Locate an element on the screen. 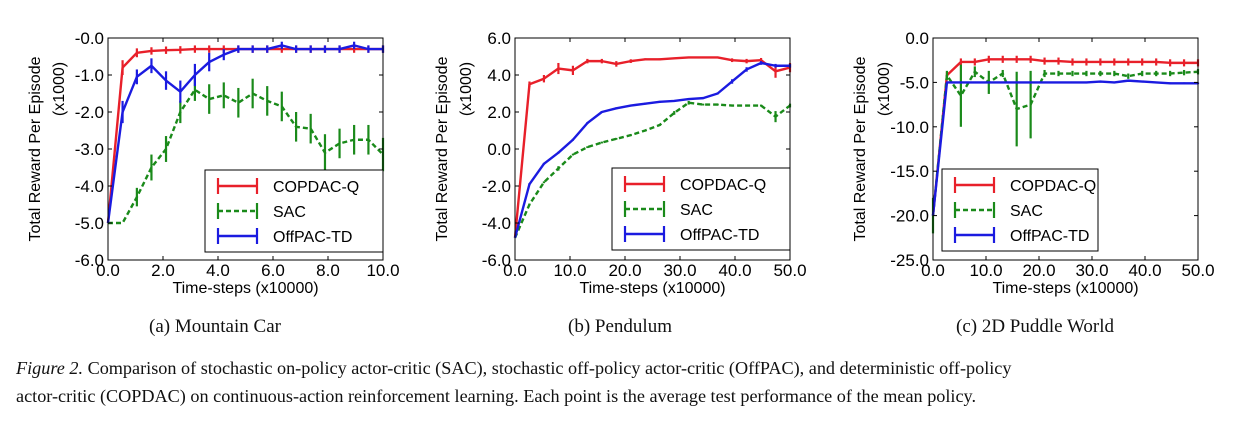  x-tick-label: 4.0 is located at coordinates (218, 270).